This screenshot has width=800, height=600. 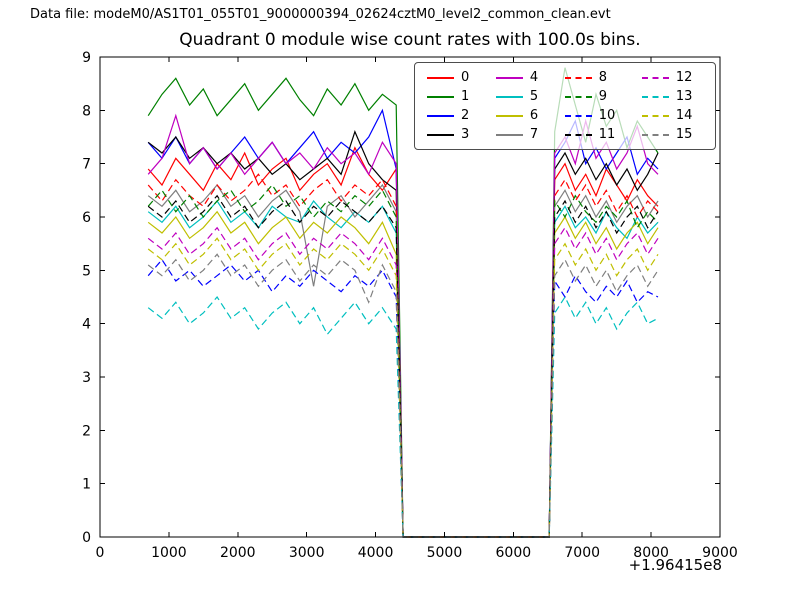 I want to click on legend-item-2: 2, so click(x=453, y=115).